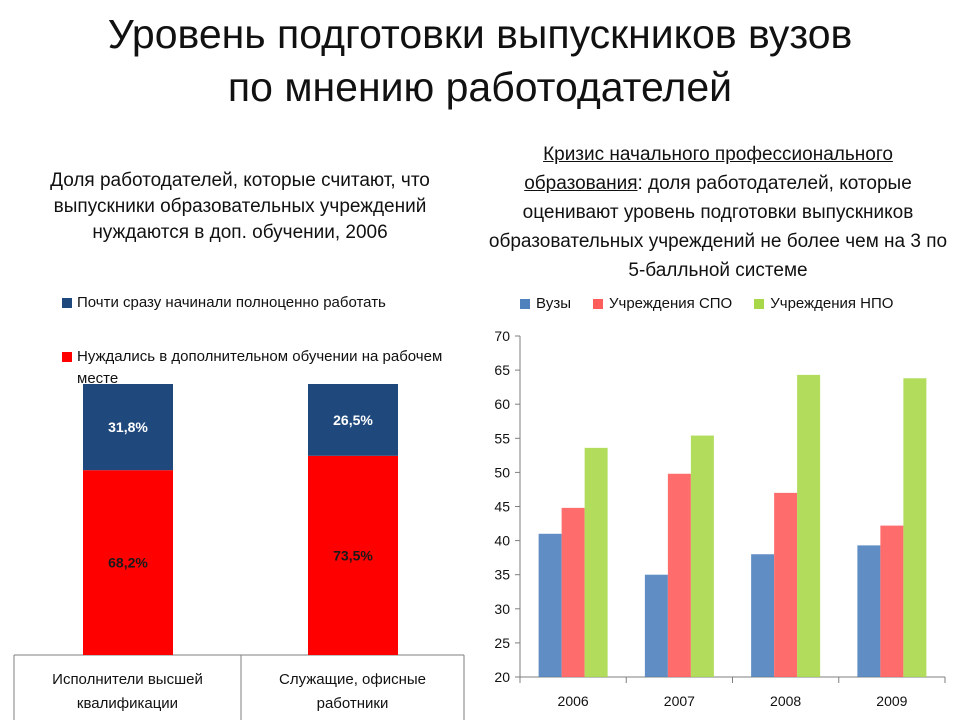 The image size is (960, 720). I want to click on right-chart-legend: Вузы Учреждения СПО Учреждения НПО, so click(706, 304).